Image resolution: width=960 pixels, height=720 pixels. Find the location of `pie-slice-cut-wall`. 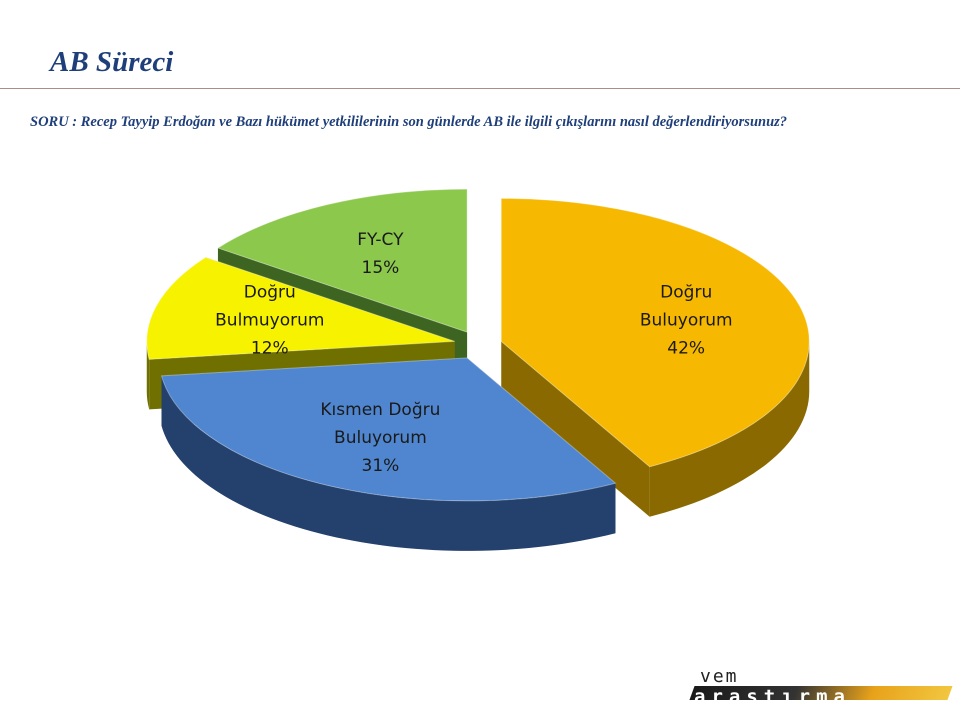

pie-slice-cut-wall is located at coordinates (575, 429).